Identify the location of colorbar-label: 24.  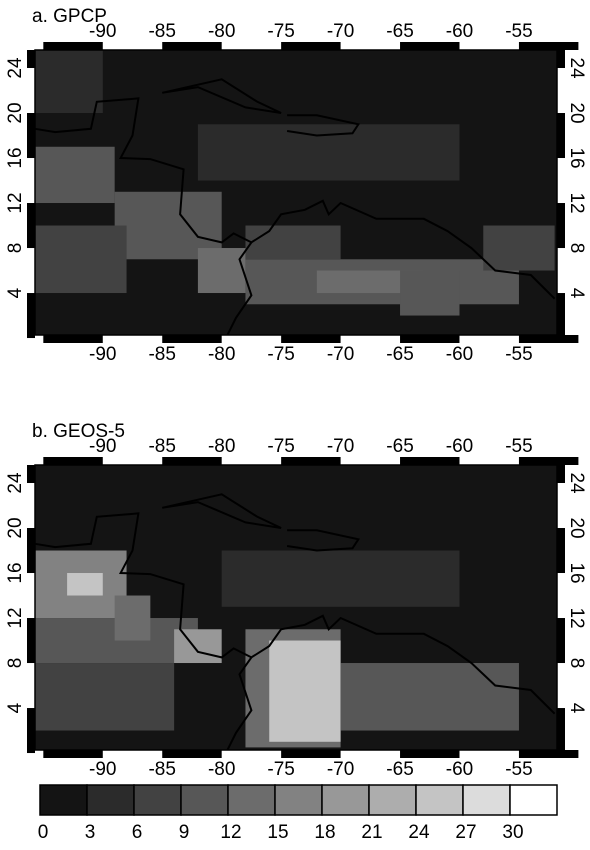
(419, 832).